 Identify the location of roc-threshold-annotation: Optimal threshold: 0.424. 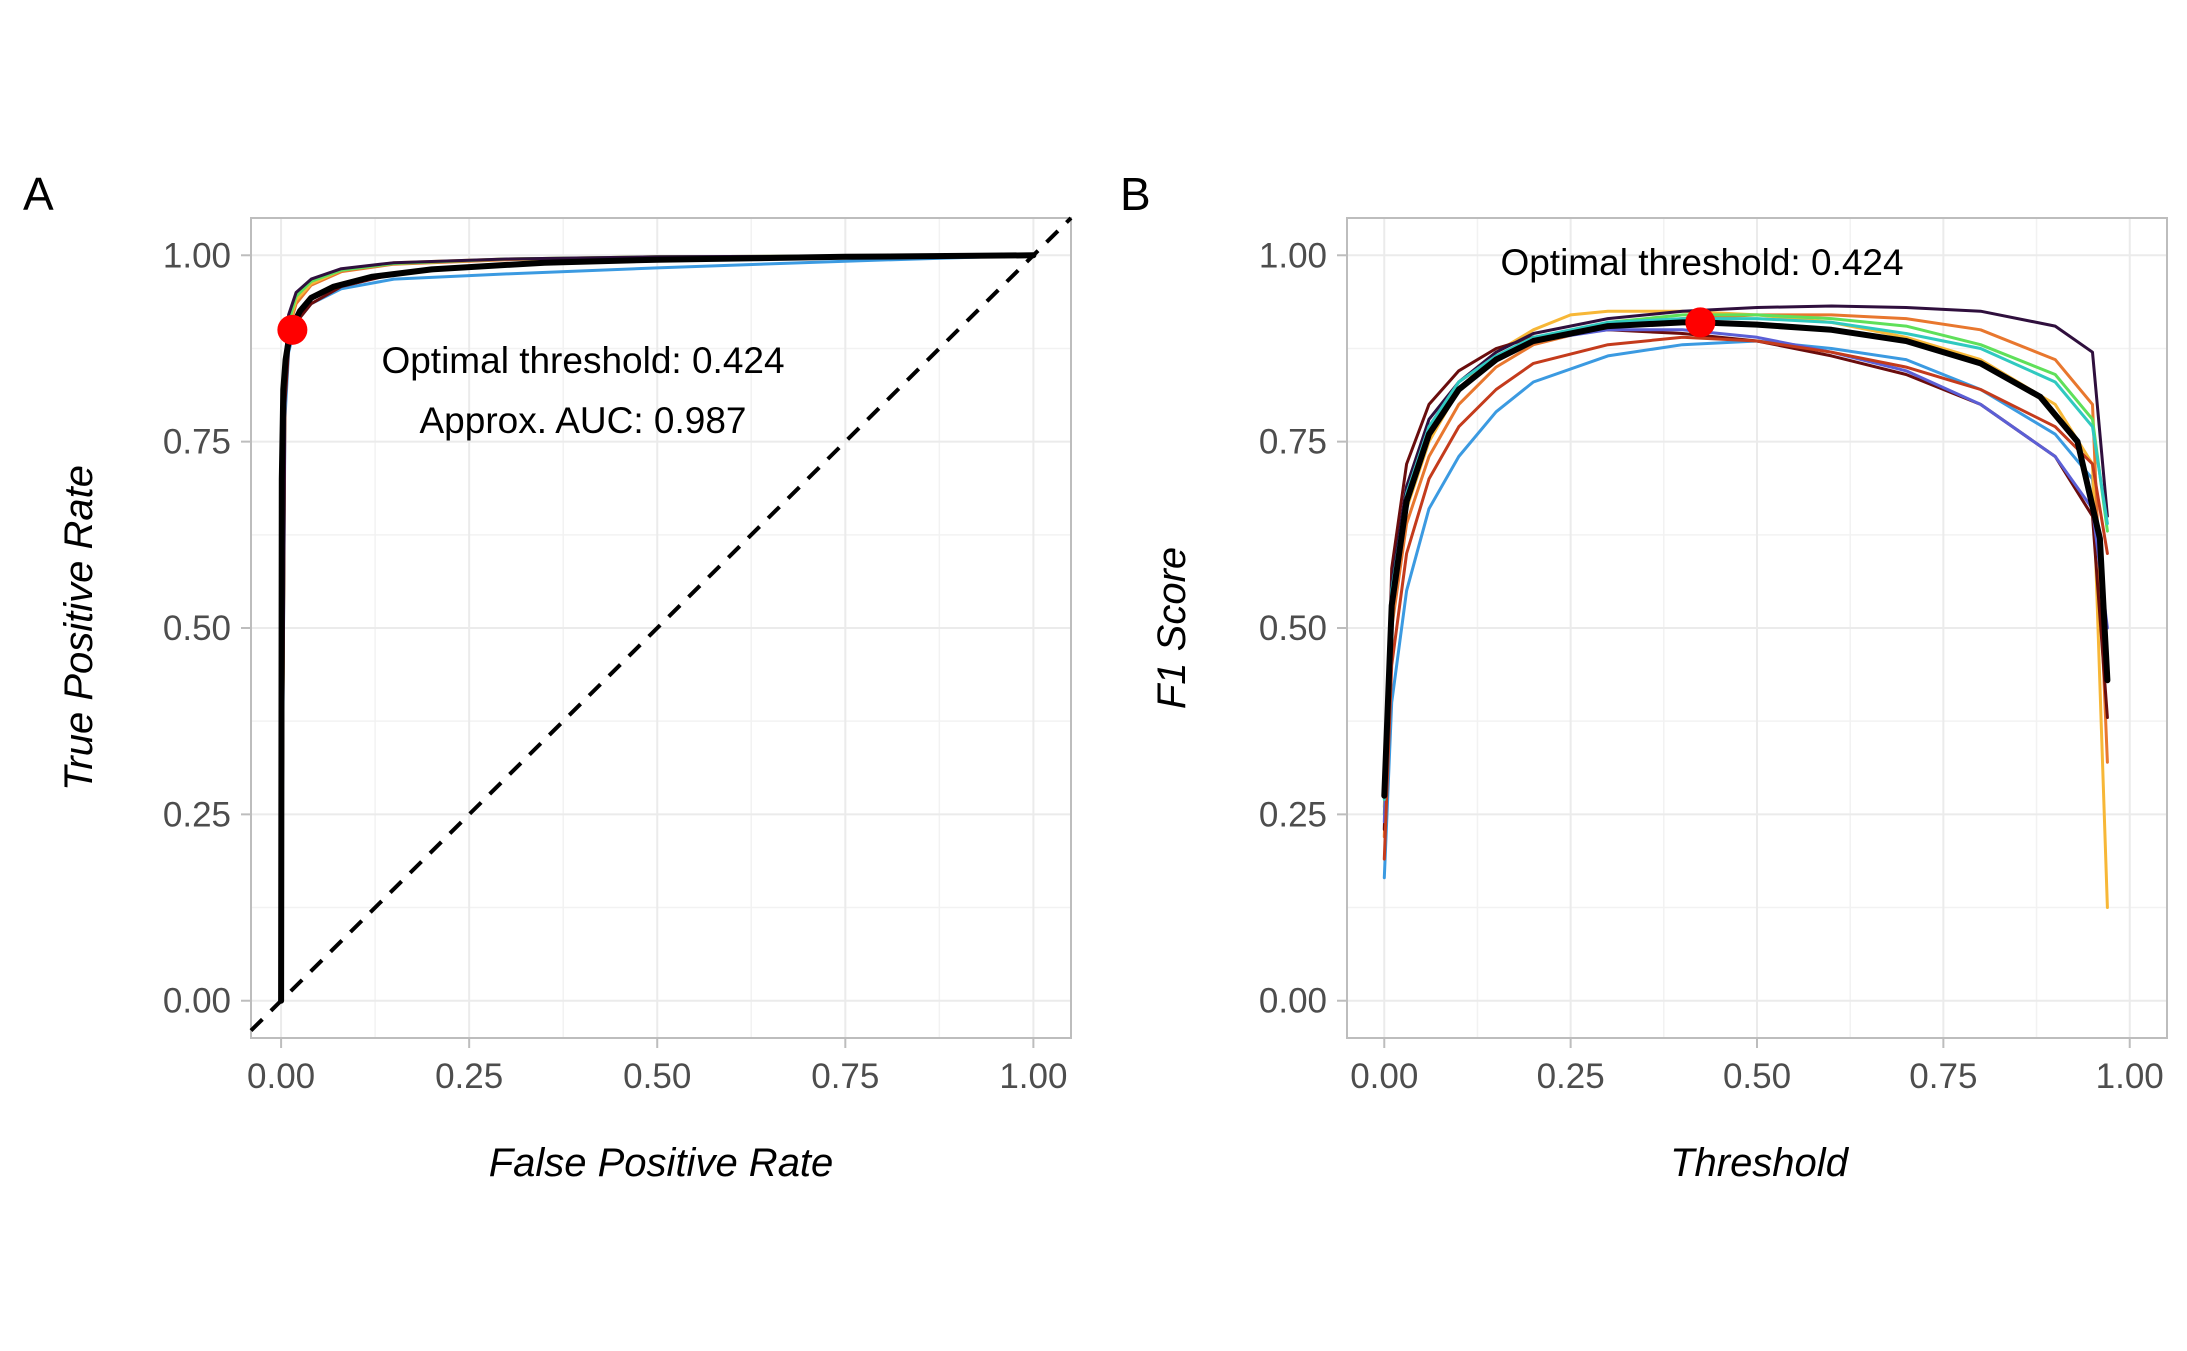
(582, 360).